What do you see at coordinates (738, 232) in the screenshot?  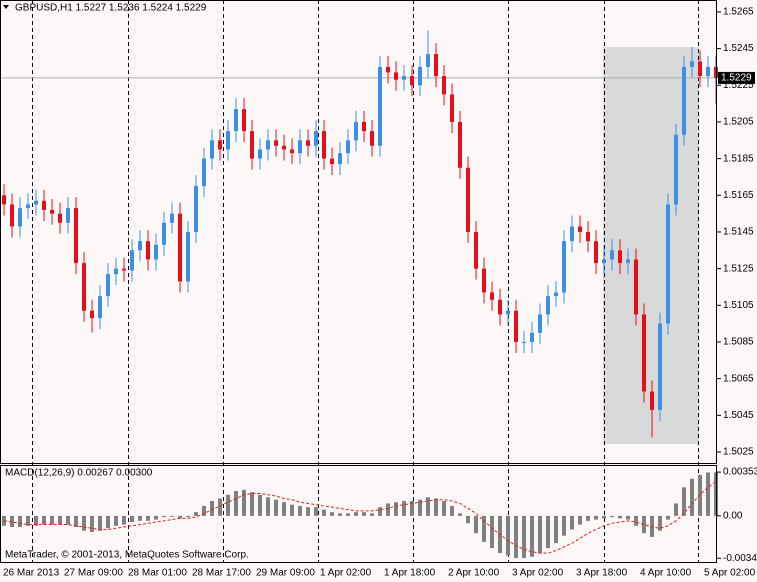 I see `y-tick-label: 1.5145` at bounding box center [738, 232].